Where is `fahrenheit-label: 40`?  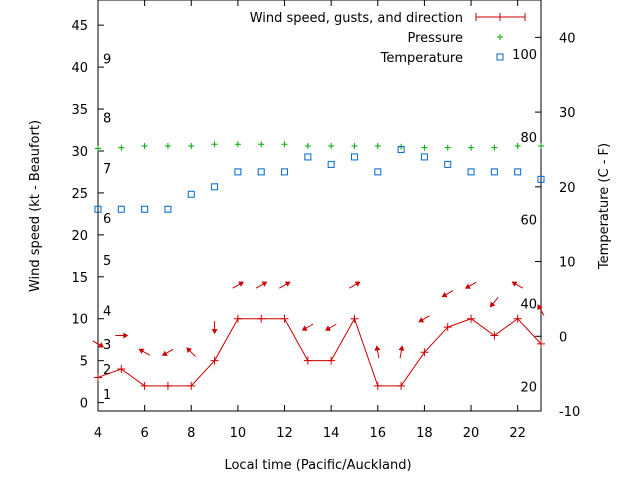
fahrenheit-label: 40 is located at coordinates (528, 304).